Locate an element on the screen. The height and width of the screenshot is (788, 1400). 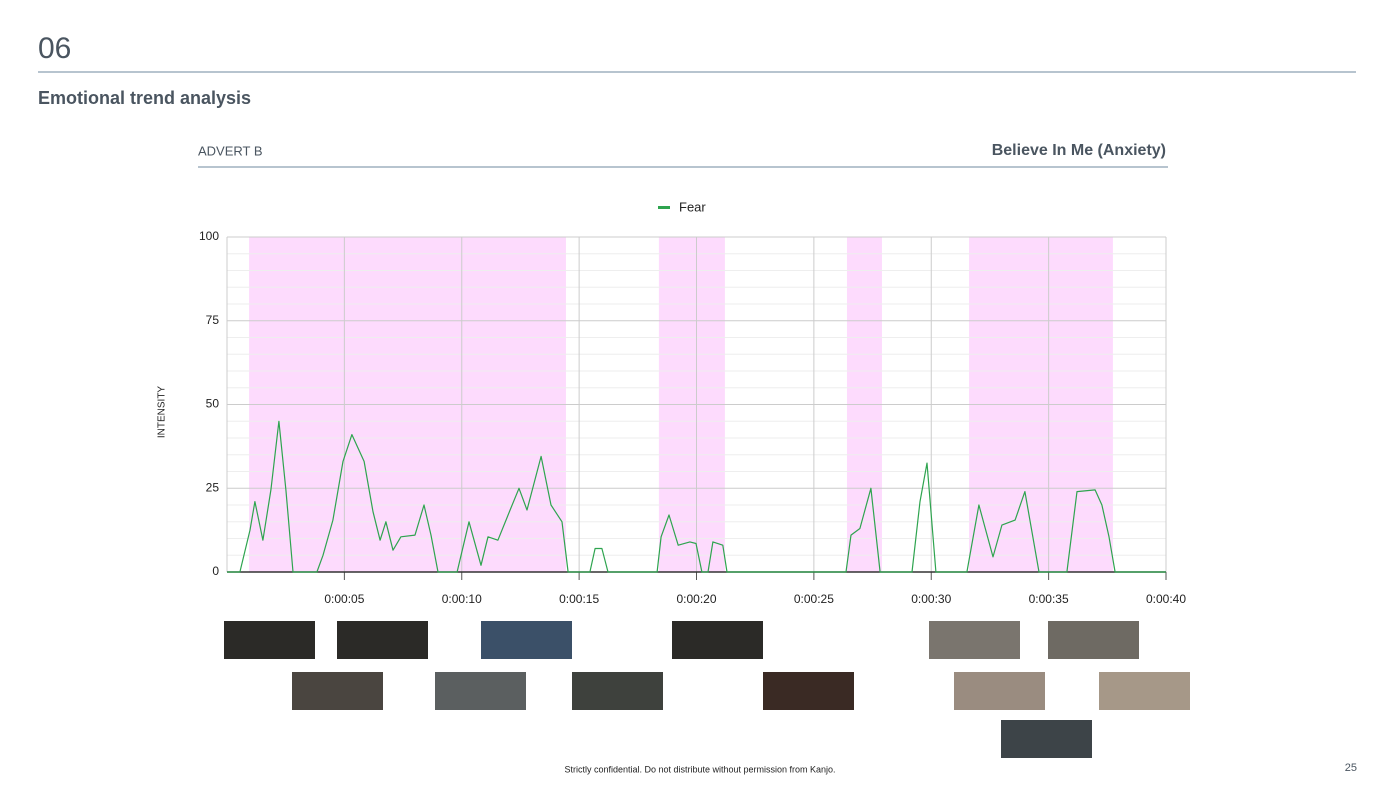
y-tick-label: 75 is located at coordinates (213, 320).